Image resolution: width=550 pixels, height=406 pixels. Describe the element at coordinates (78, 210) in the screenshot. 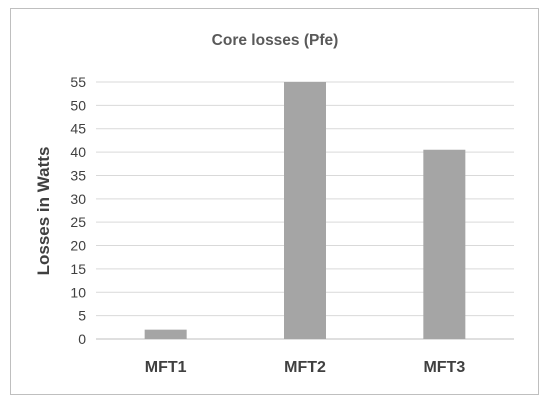

I see `y-axis-ticks: 0 5 10 15 20 25 30 35 40 45 50 55` at that location.